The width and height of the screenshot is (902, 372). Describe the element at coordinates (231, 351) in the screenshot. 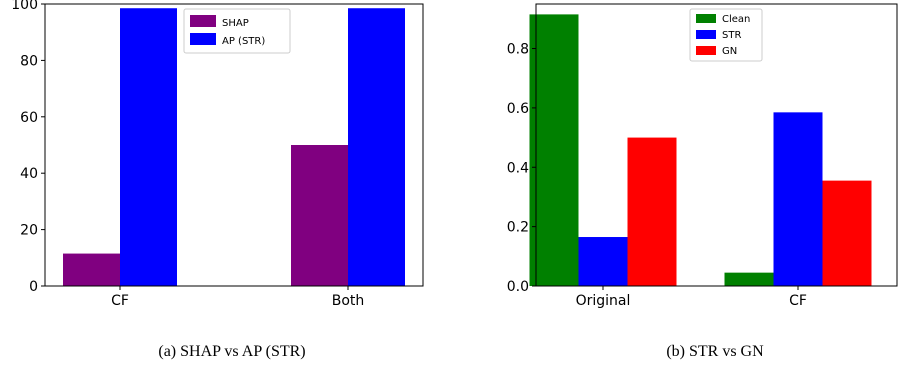

I see `caption: (a) SHAP vs AP (STR)` at that location.